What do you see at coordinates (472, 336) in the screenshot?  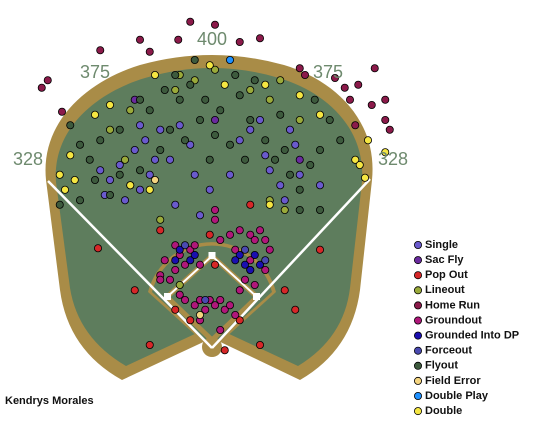 I see `legend-label: Grounded Into DP` at bounding box center [472, 336].